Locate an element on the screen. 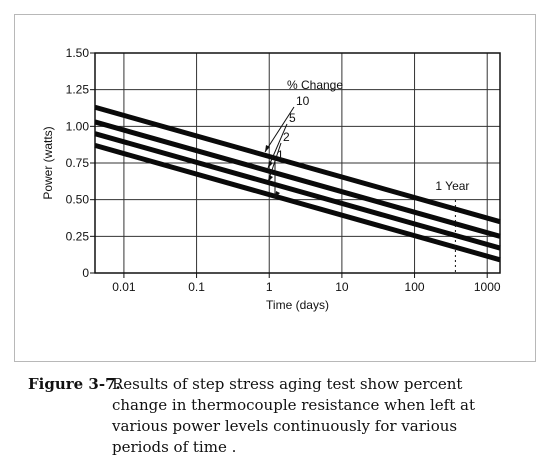 This screenshot has height=462, width=549. y-tick-label: 0.50 is located at coordinates (78, 200).